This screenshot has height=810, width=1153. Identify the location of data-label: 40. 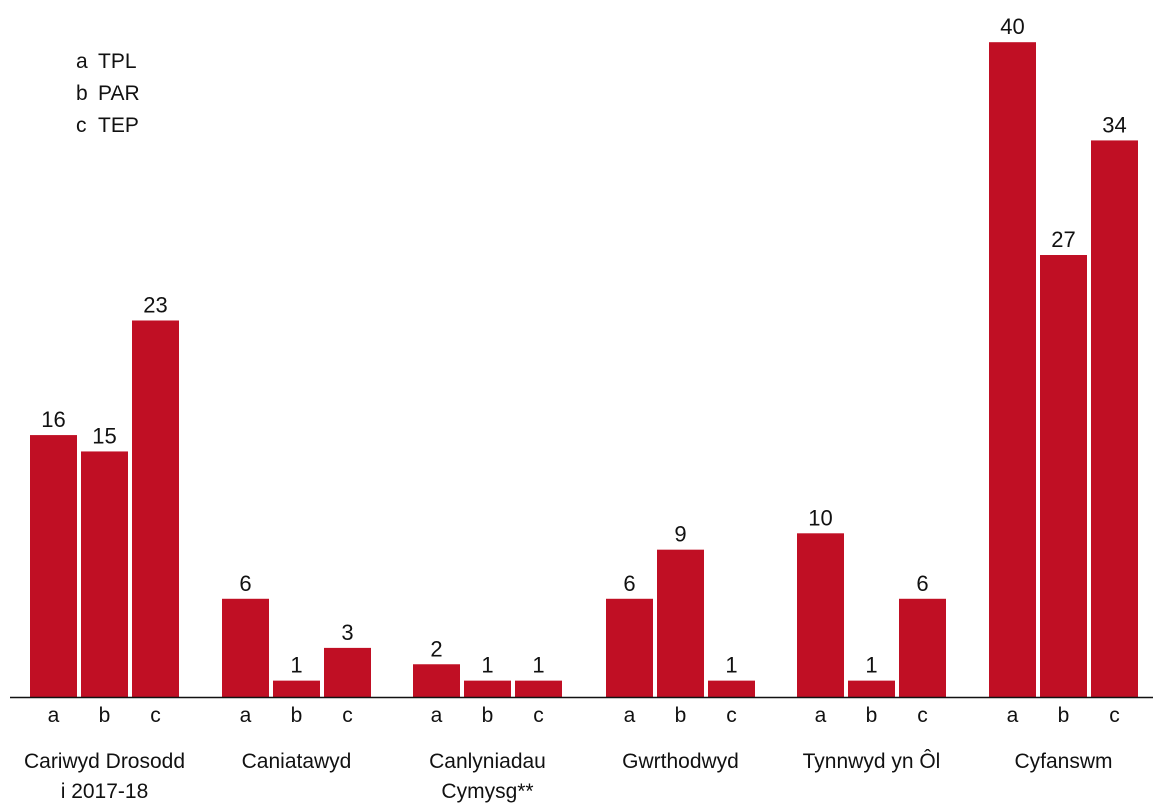
(1012, 26).